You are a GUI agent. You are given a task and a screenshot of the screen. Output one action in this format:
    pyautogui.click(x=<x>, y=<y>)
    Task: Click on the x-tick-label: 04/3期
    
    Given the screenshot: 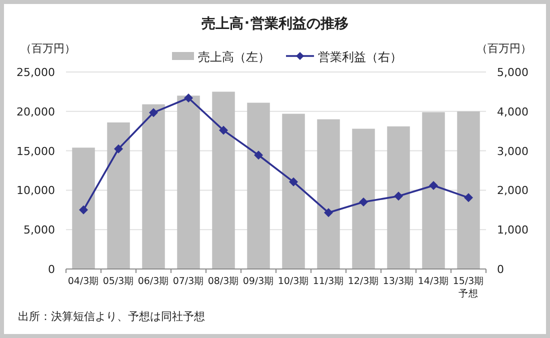 What is the action you would take?
    pyautogui.click(x=84, y=281)
    